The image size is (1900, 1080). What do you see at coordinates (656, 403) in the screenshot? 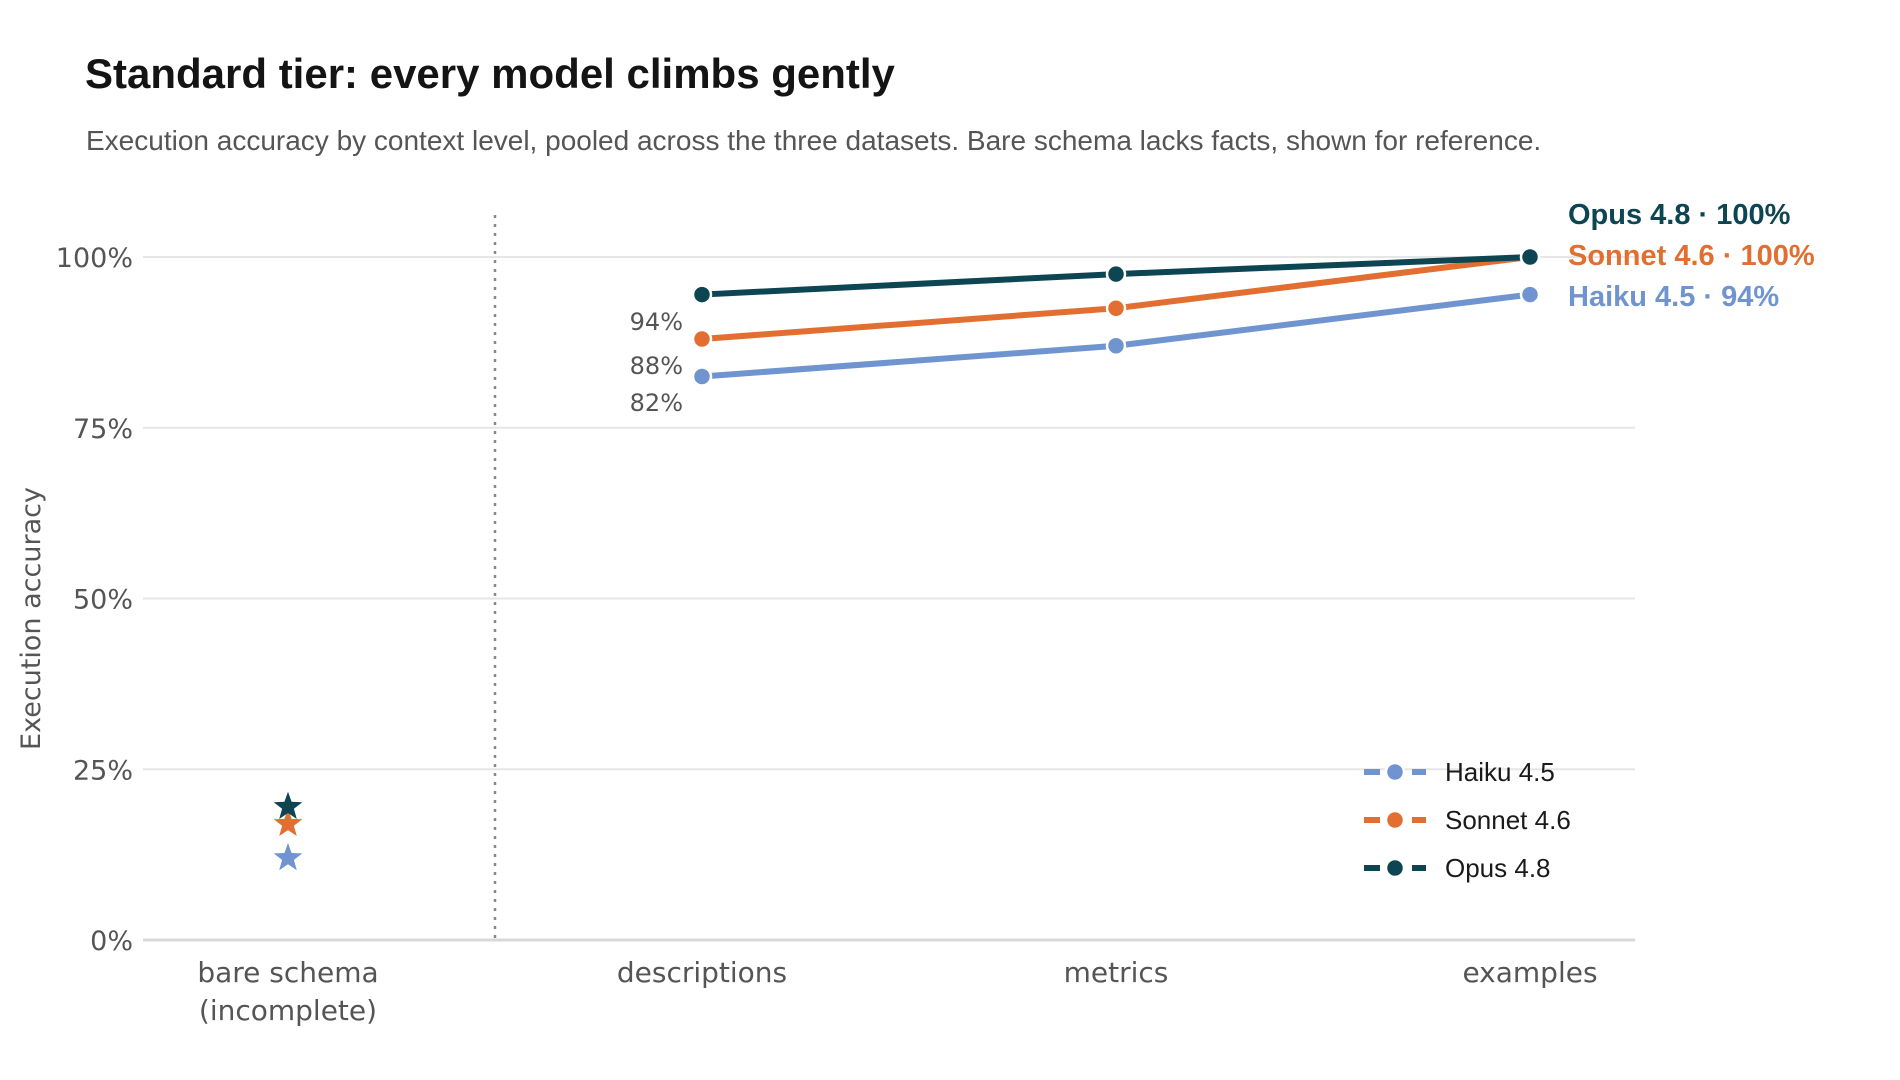
I see `start-value-label: 82%` at bounding box center [656, 403].